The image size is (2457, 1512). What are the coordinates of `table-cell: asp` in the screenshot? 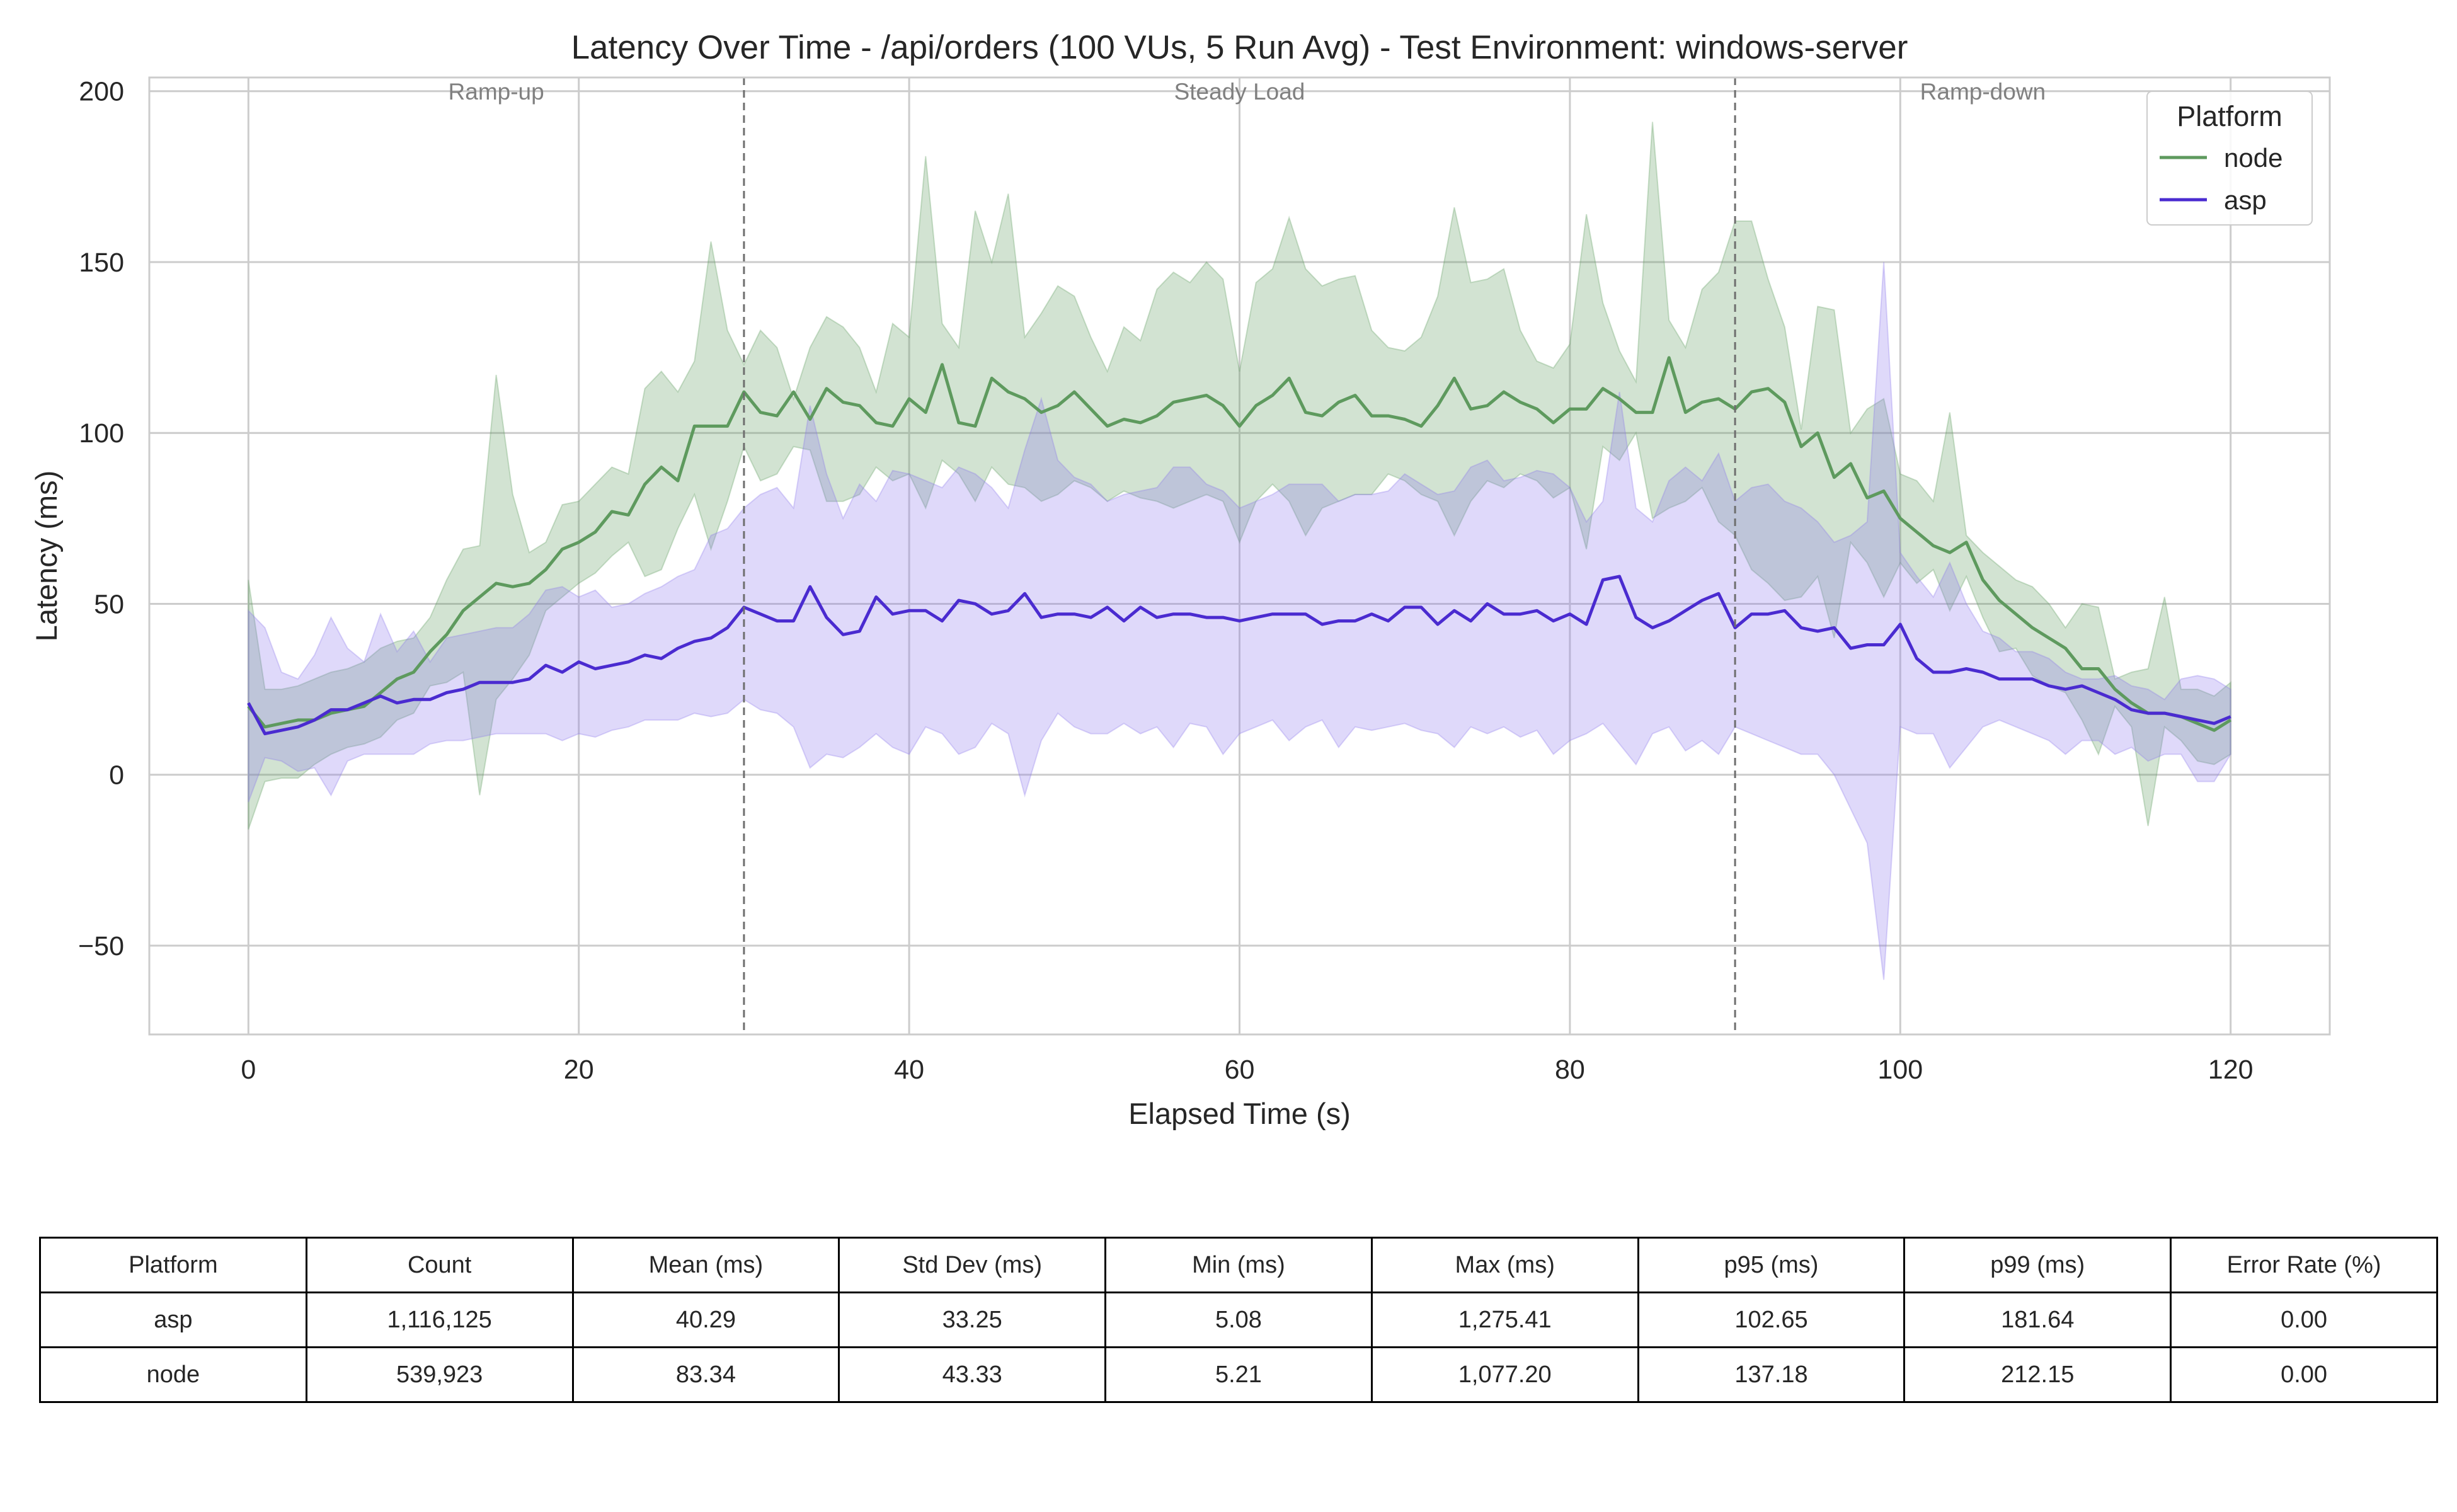 It's located at (173, 1320).